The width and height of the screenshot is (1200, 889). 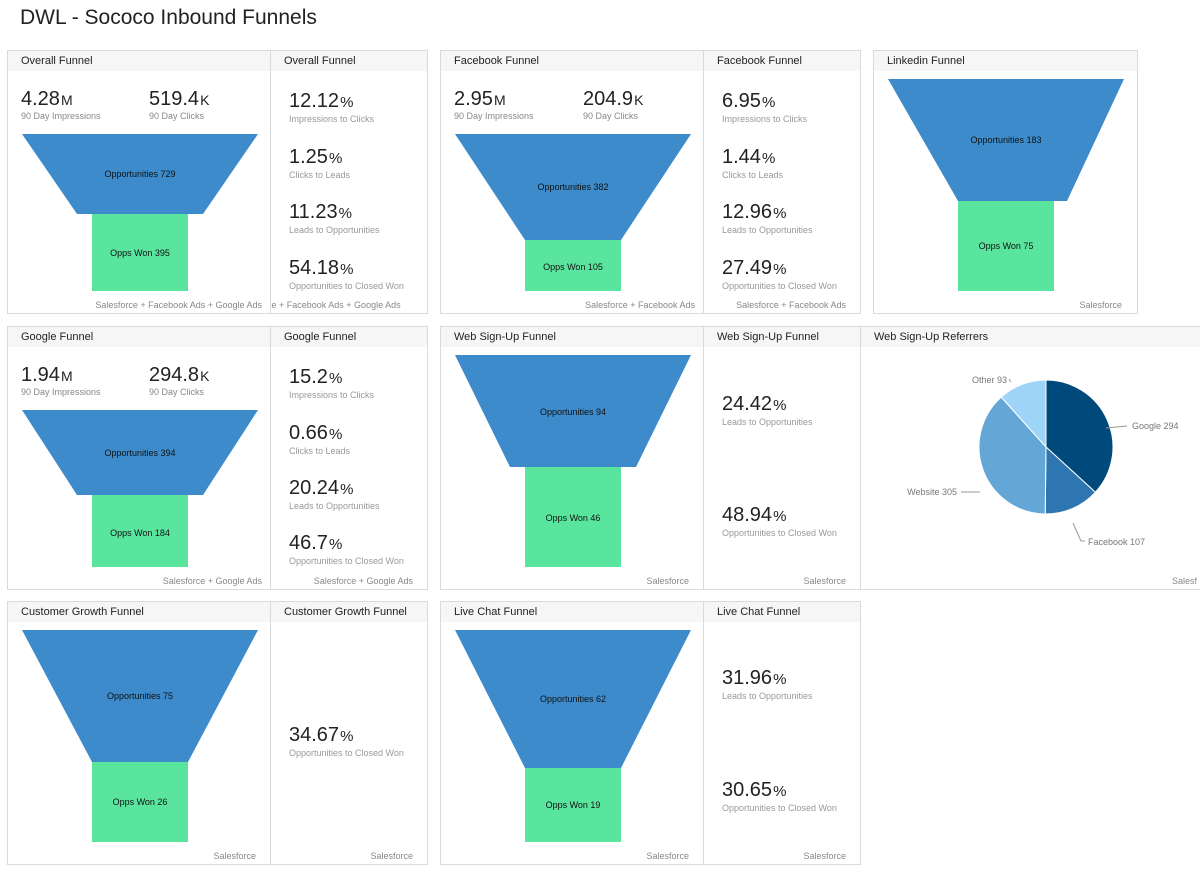 What do you see at coordinates (1155, 426) in the screenshot?
I see `pie-label-google: Google 294` at bounding box center [1155, 426].